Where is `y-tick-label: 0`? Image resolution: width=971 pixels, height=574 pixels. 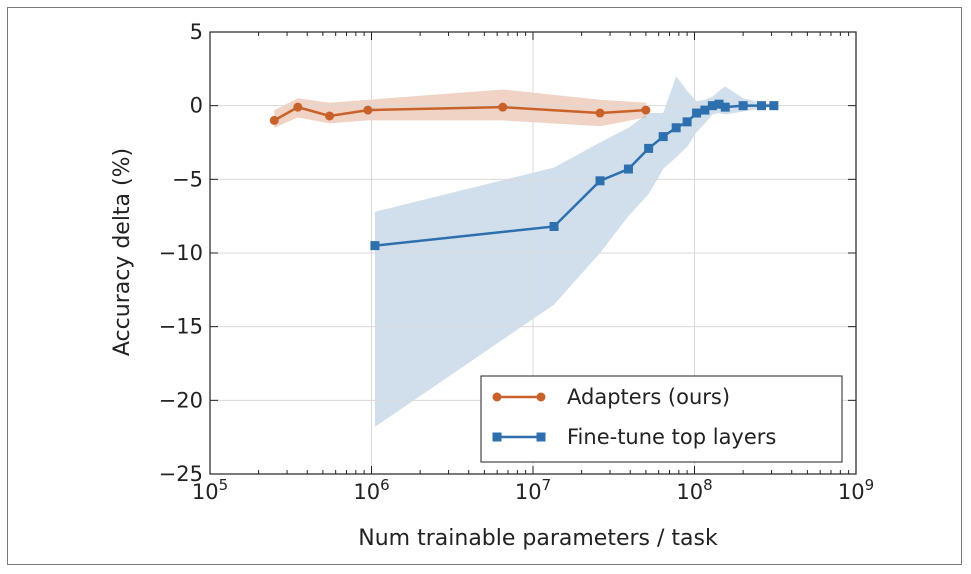 y-tick-label: 0 is located at coordinates (196, 106).